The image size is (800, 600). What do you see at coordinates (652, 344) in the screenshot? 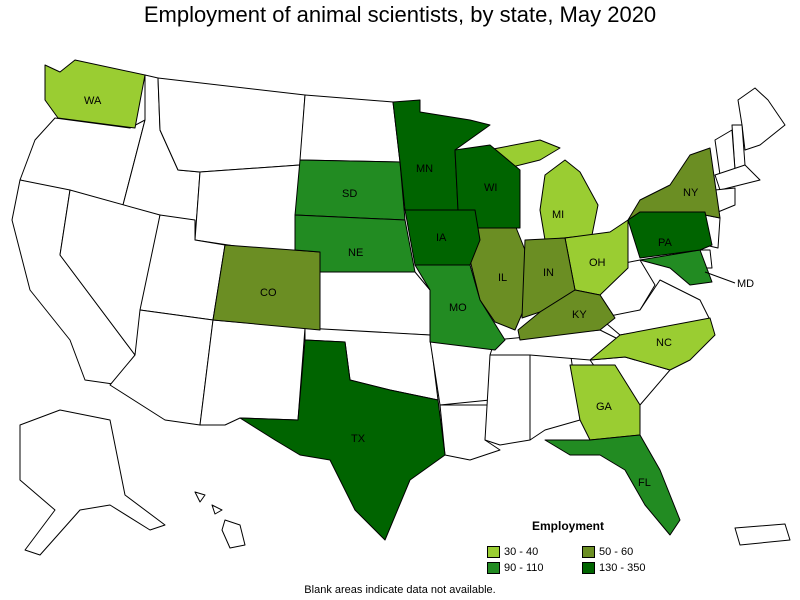
I see `state-nc` at bounding box center [652, 344].